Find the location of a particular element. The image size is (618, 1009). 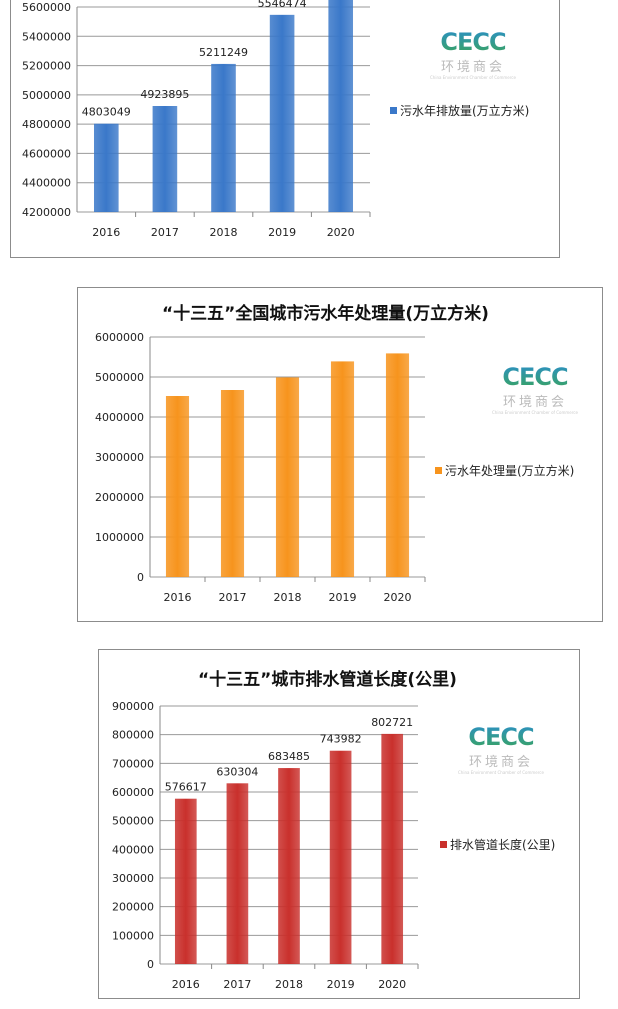

y-tick-label: 5600000 is located at coordinates (46, 7).